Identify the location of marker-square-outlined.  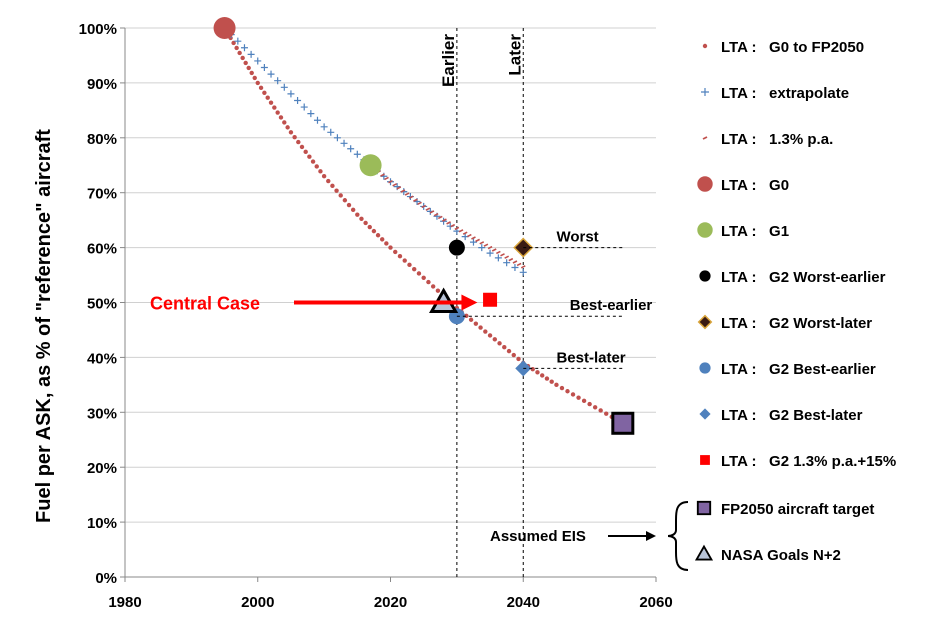
(623, 423).